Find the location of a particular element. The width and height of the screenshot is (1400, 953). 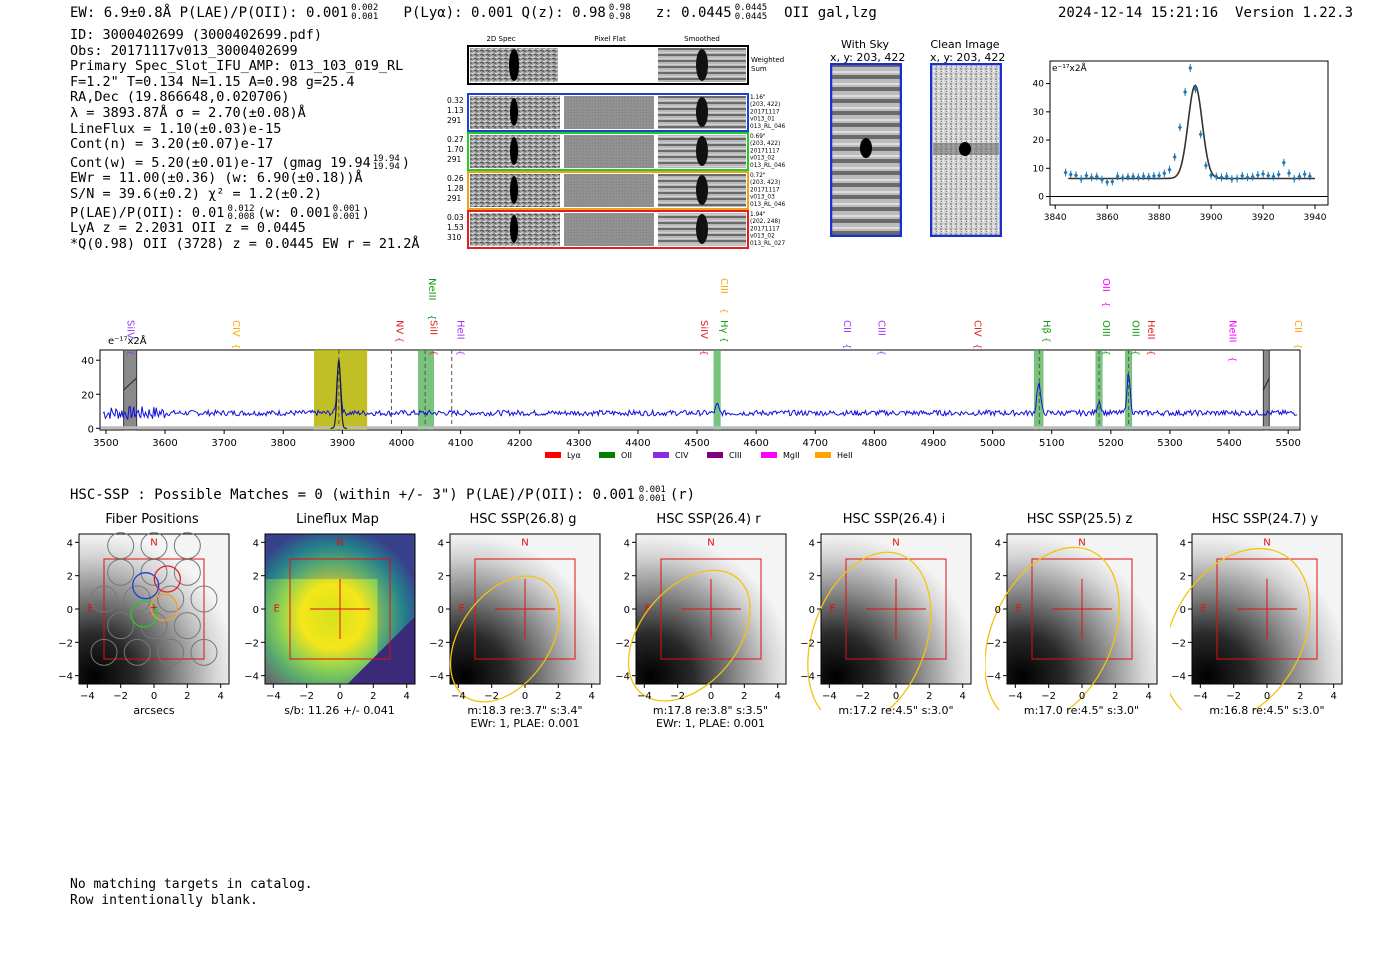

spectrum-xtick-label: 5200 is located at coordinates (1110, 443).